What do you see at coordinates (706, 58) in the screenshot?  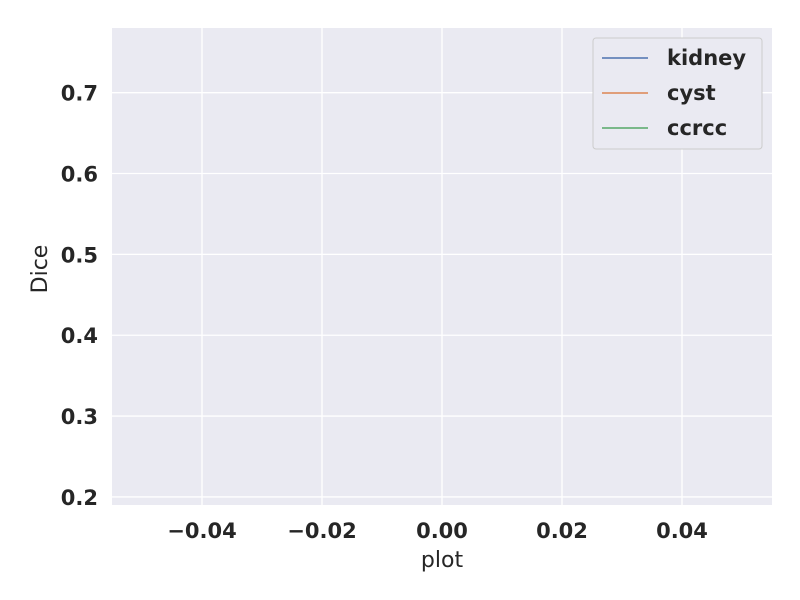 I see `legend-label-kidney: kidney` at bounding box center [706, 58].